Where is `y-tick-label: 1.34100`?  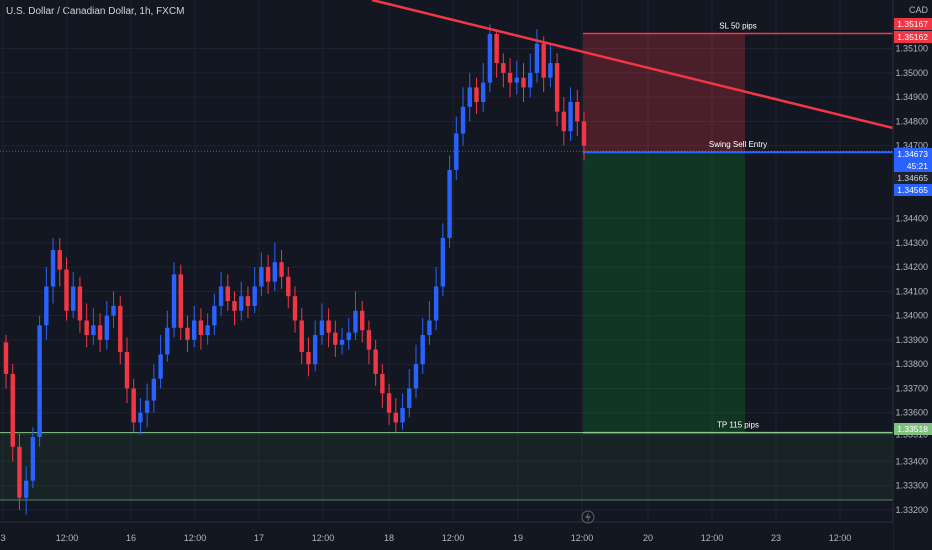
y-tick-label: 1.34100 is located at coordinates (911, 291).